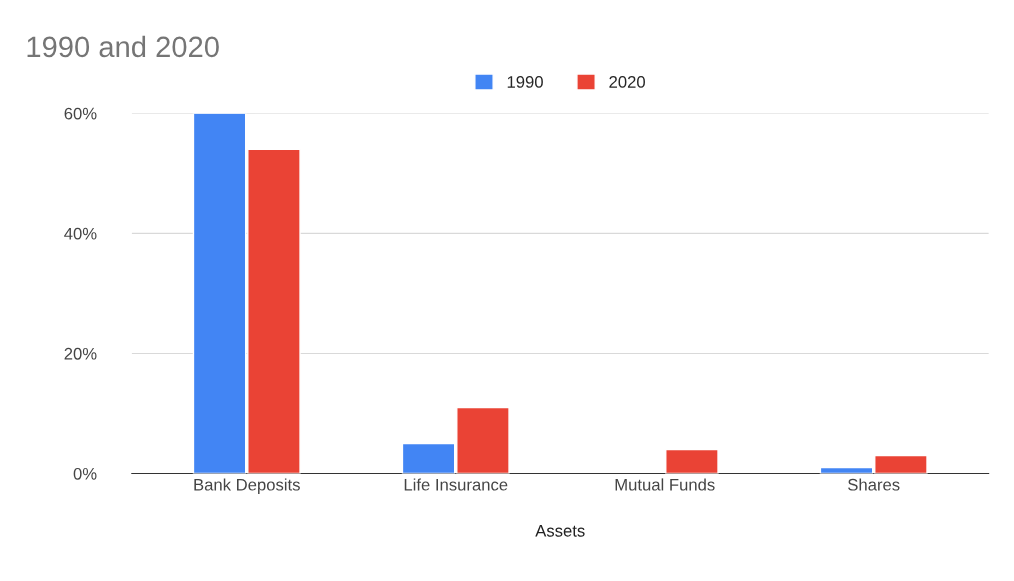 Image resolution: width=1014 pixels, height=581 pixels. What do you see at coordinates (525, 81) in the screenshot?
I see `legend-label: 1990` at bounding box center [525, 81].